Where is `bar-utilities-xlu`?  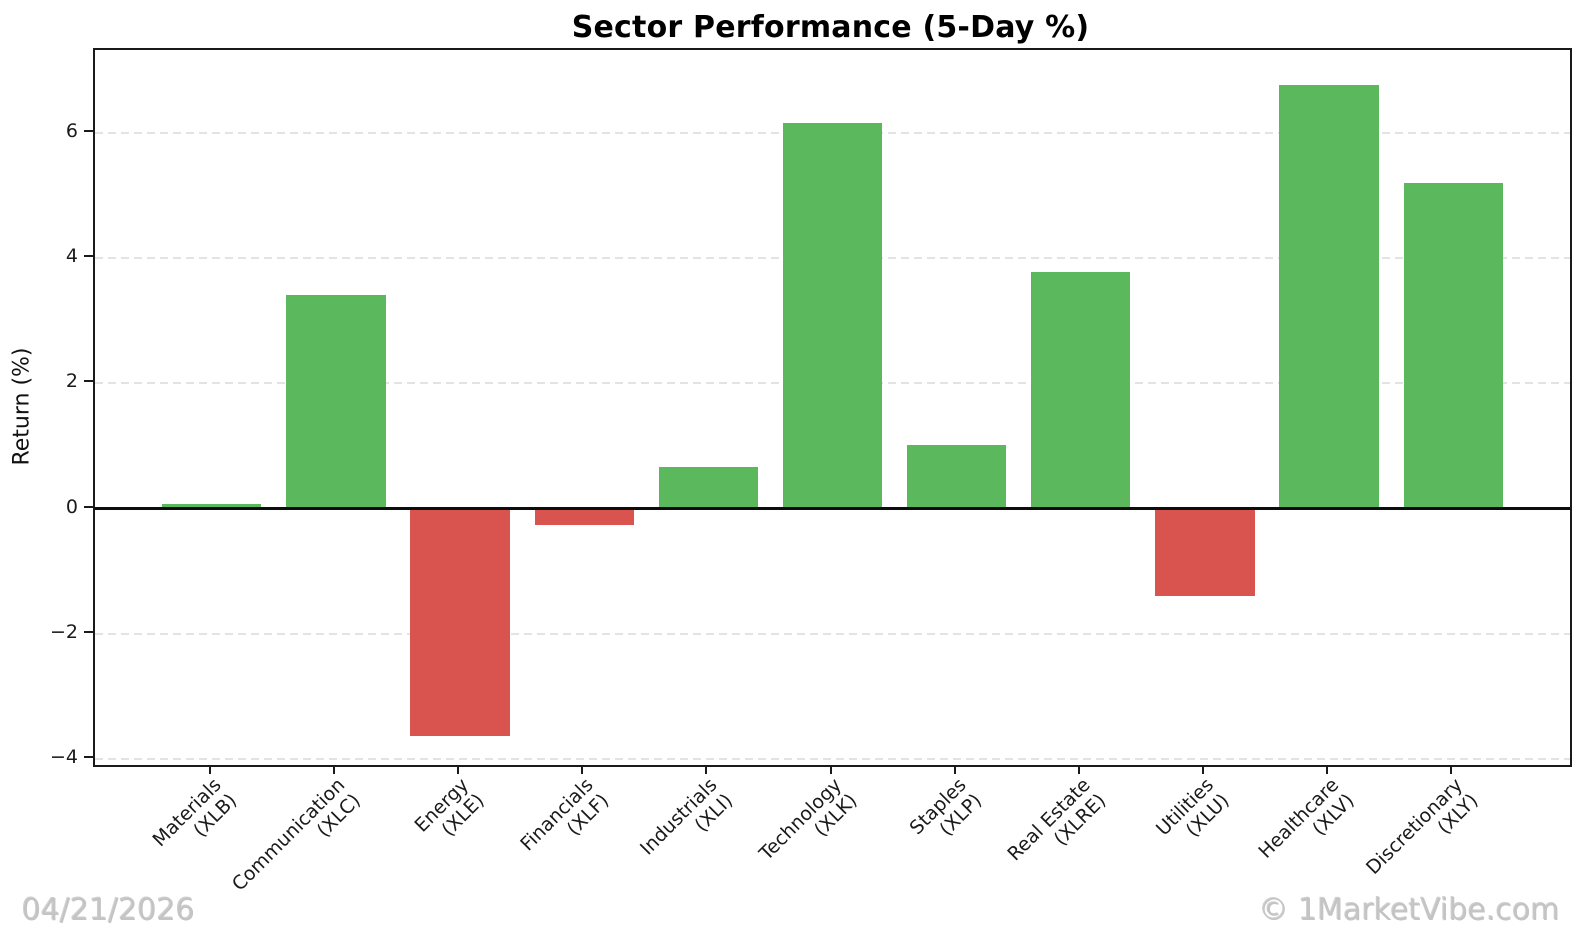 bar-utilities-xlu is located at coordinates (1205, 552).